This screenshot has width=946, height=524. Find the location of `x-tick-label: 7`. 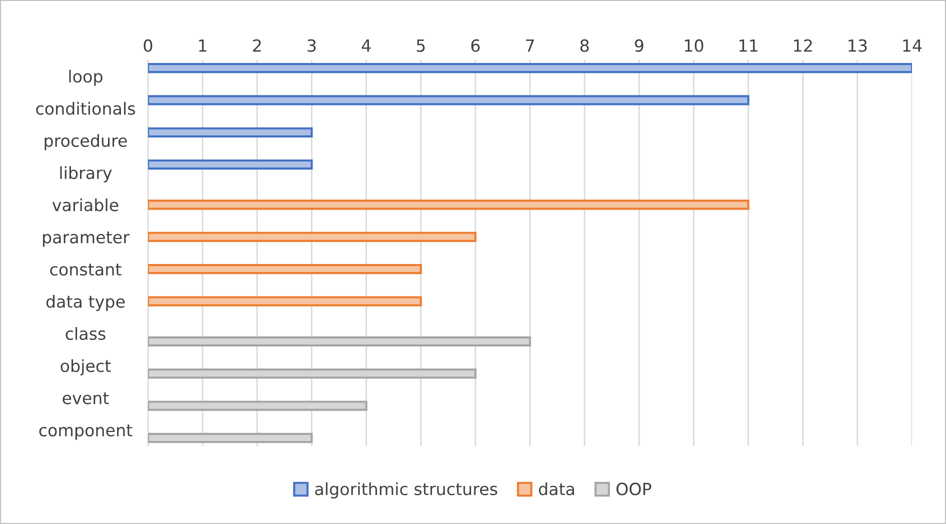

x-tick-label: 7 is located at coordinates (530, 46).